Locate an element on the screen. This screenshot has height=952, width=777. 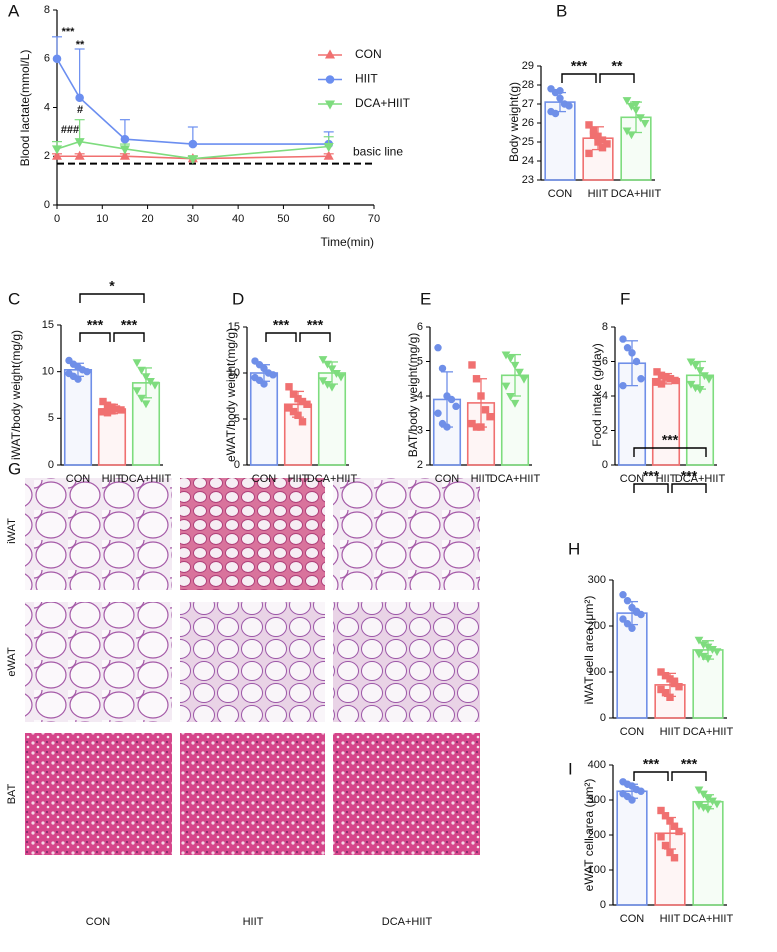
panel-letter: G is located at coordinates (14, 468).